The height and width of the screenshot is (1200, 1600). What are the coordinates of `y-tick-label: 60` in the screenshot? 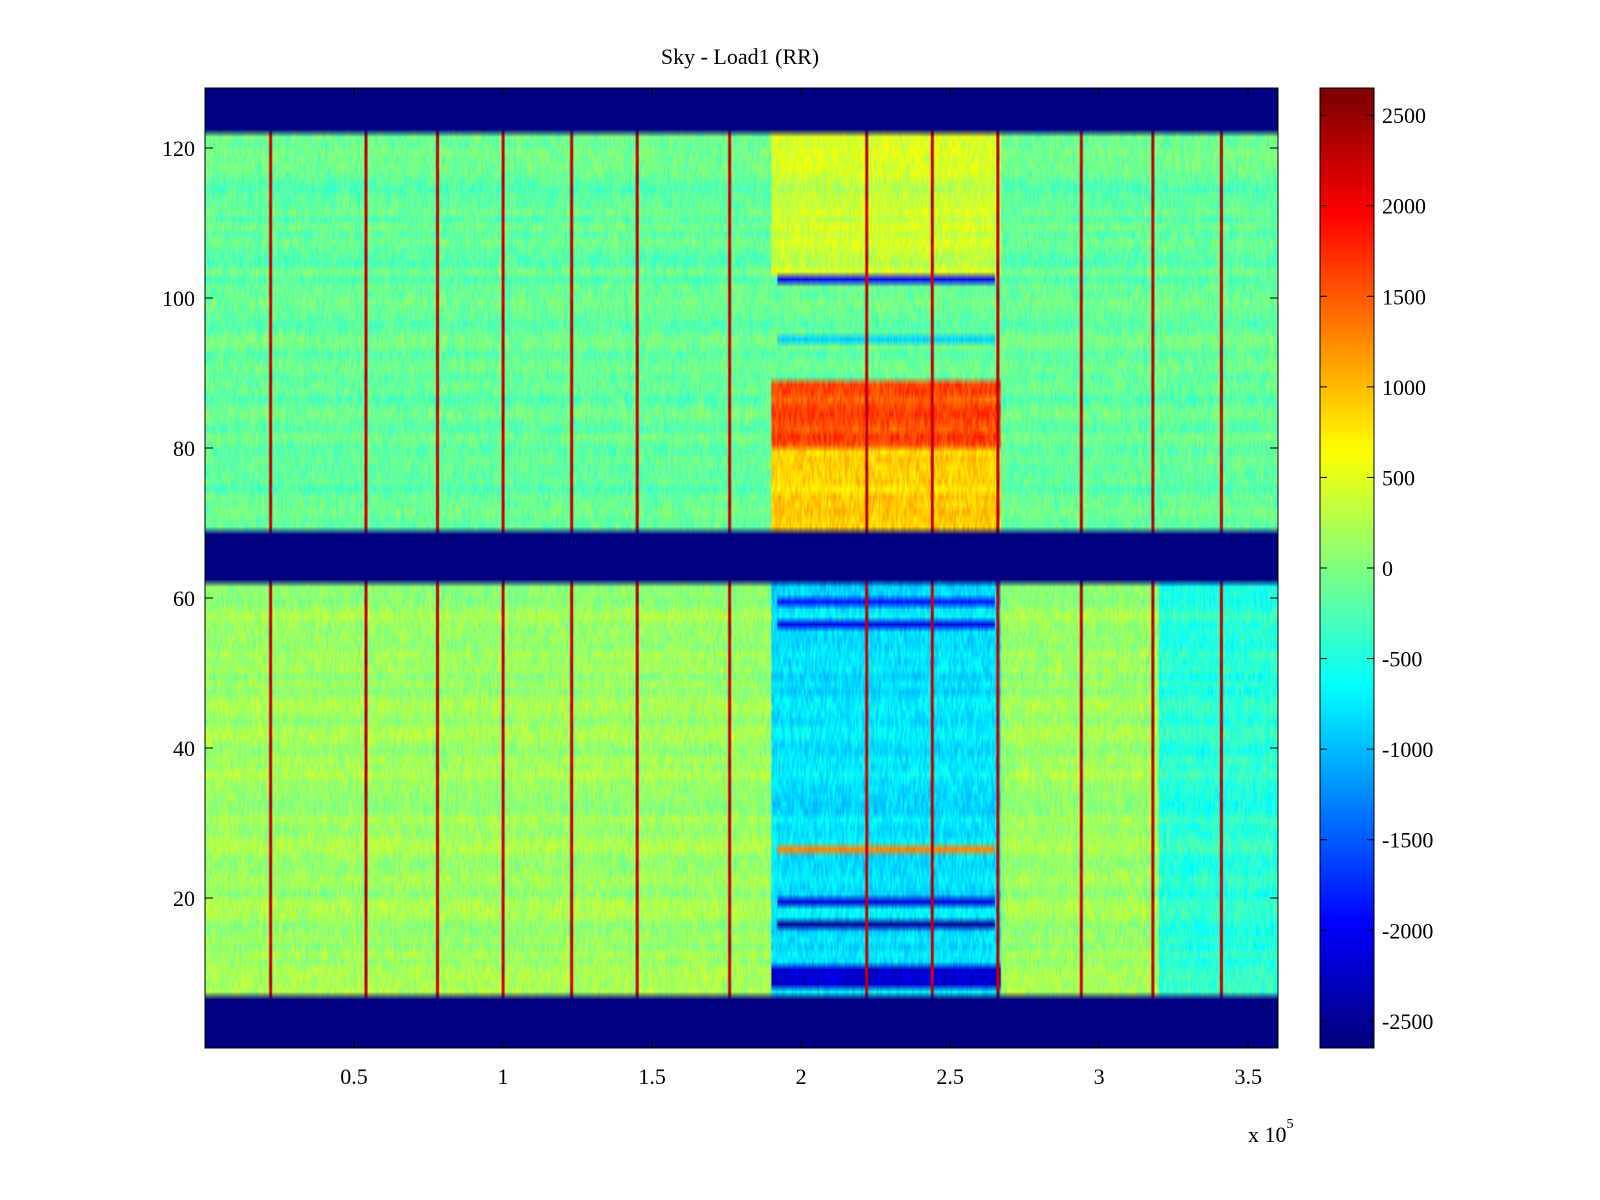 It's located at (184, 598).